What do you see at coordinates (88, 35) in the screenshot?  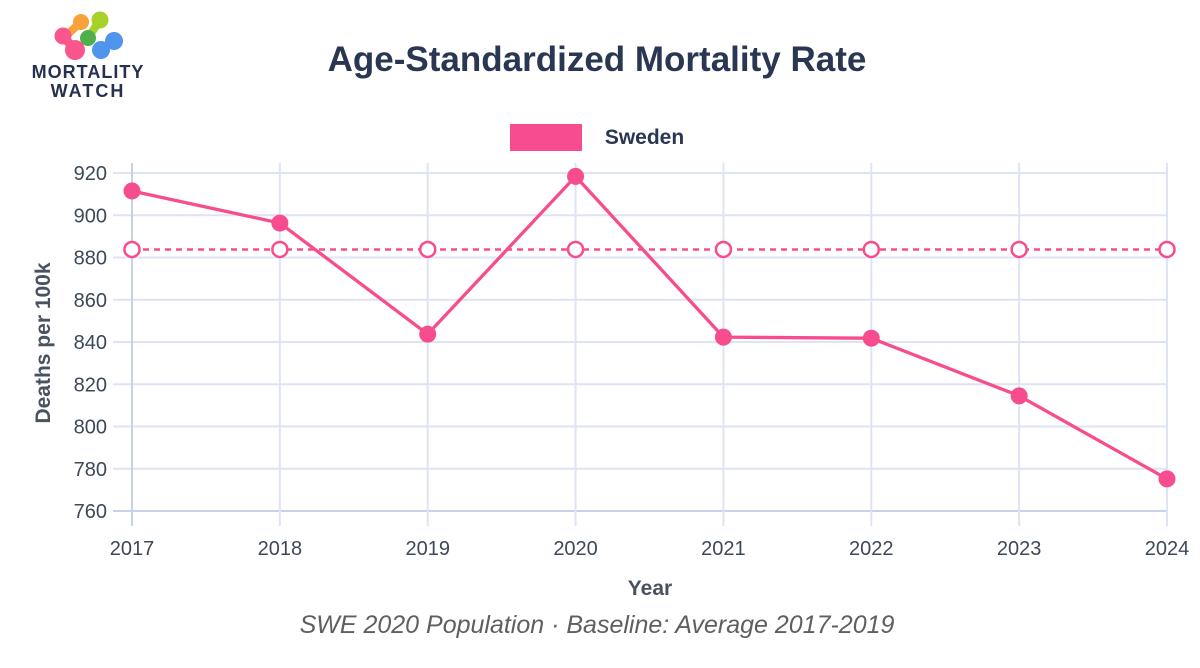 I see `logo-molecule-icon` at bounding box center [88, 35].